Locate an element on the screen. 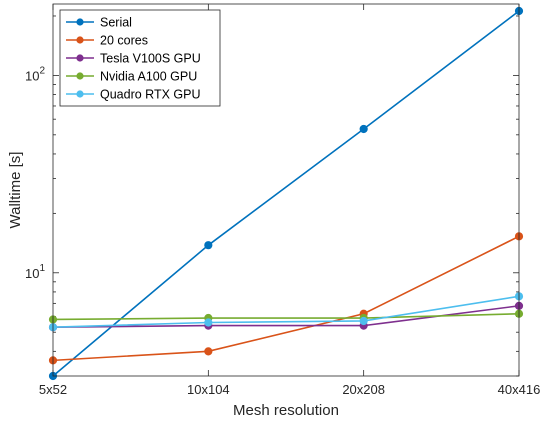 The image size is (550, 427). legend-item: 20 cores is located at coordinates (107, 41).